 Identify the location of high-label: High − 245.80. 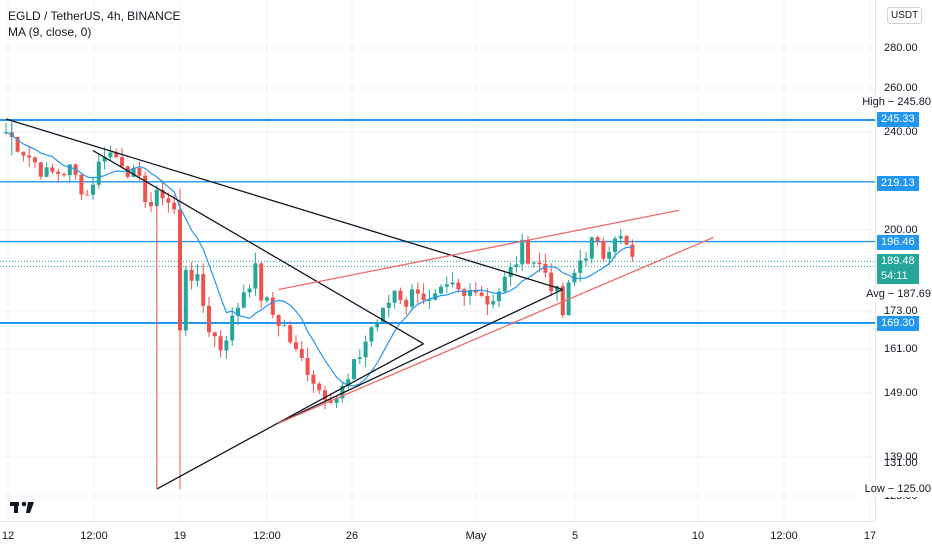
(894, 102).